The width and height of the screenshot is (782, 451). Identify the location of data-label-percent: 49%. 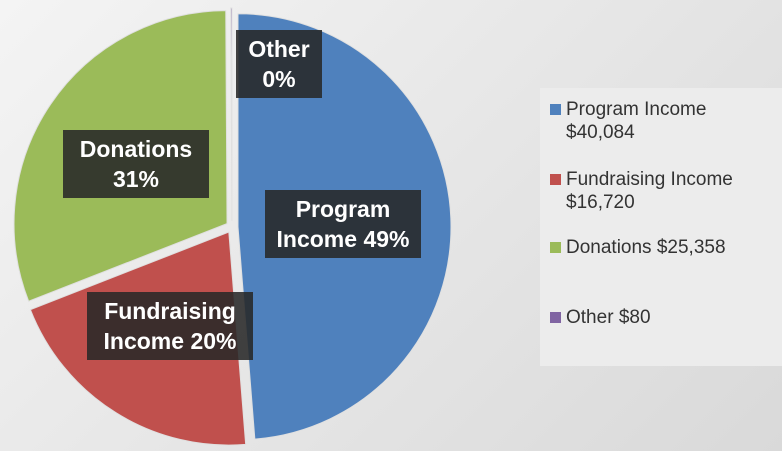
(386, 239).